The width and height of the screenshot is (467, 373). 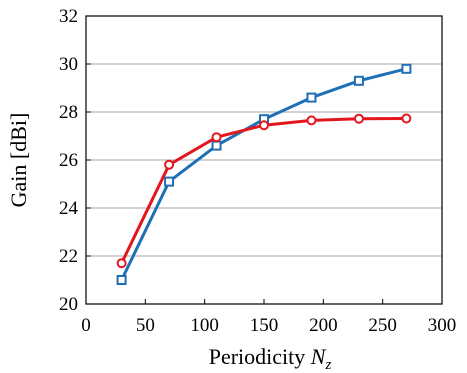 I want to click on x-tick-label: 50, so click(x=145, y=325).